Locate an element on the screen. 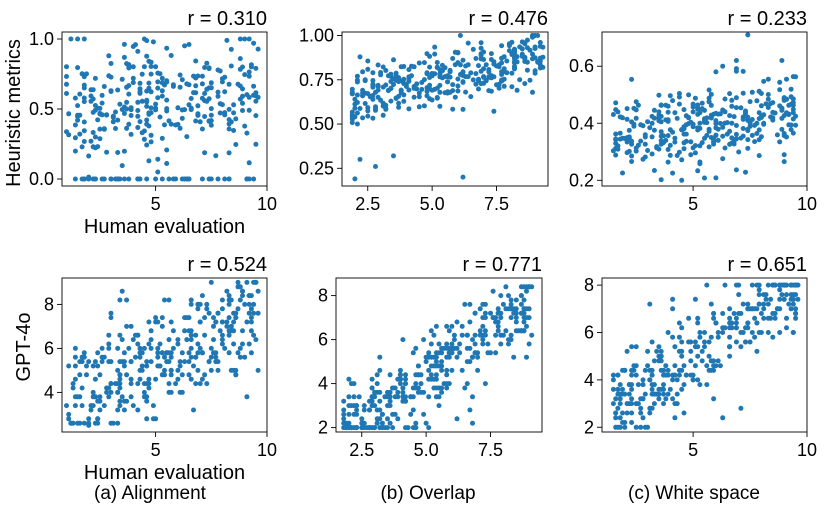  x-tick-label: 10 is located at coordinates (807, 204).